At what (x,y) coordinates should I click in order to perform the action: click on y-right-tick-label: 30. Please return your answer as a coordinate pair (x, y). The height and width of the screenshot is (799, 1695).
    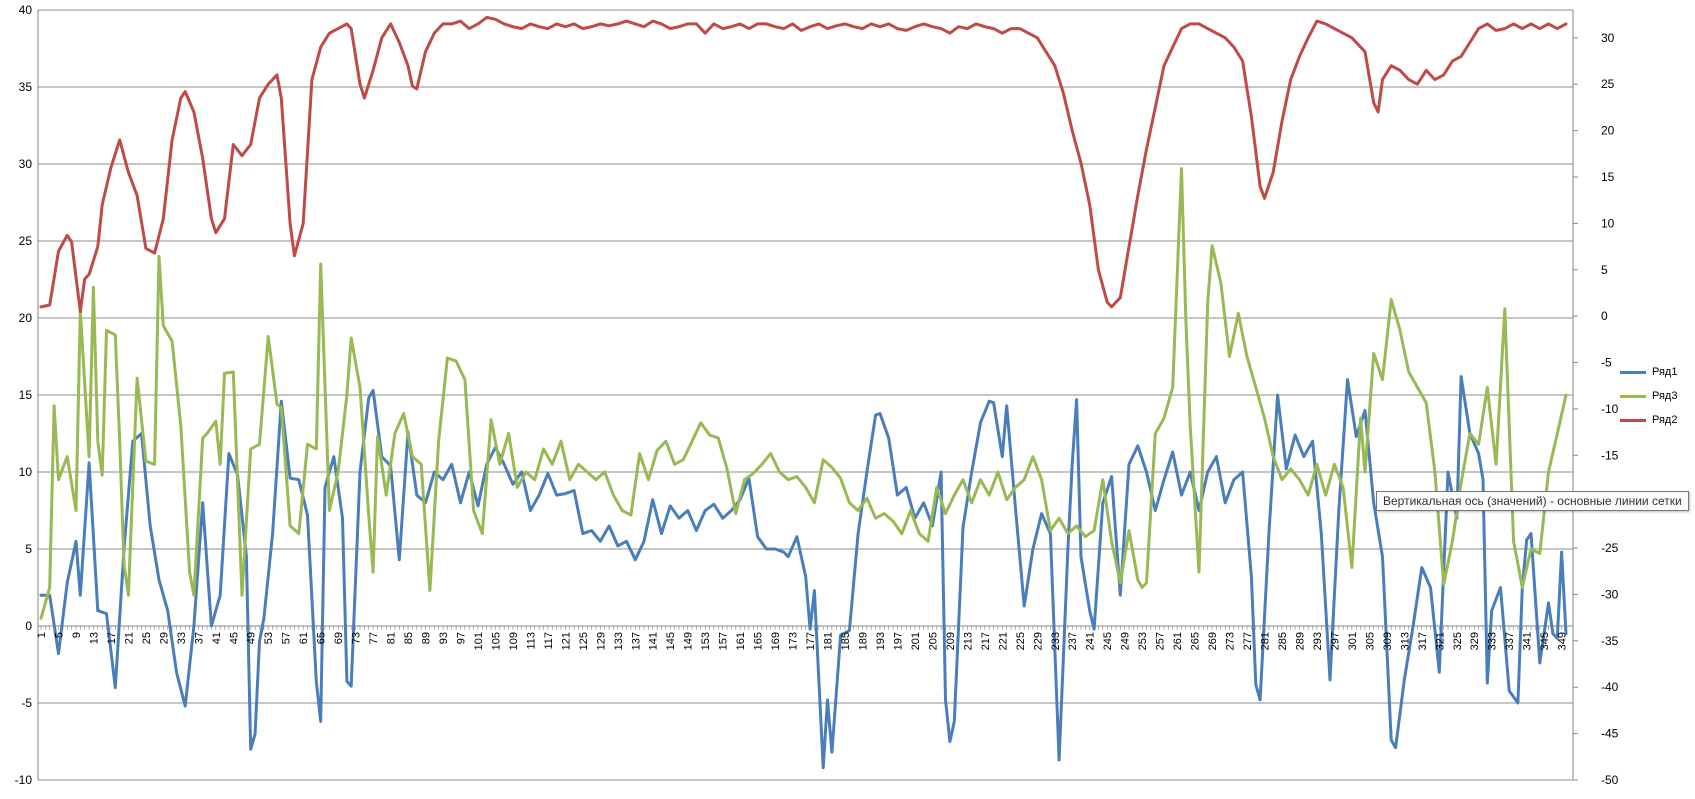
    Looking at the image, I should click on (1608, 38).